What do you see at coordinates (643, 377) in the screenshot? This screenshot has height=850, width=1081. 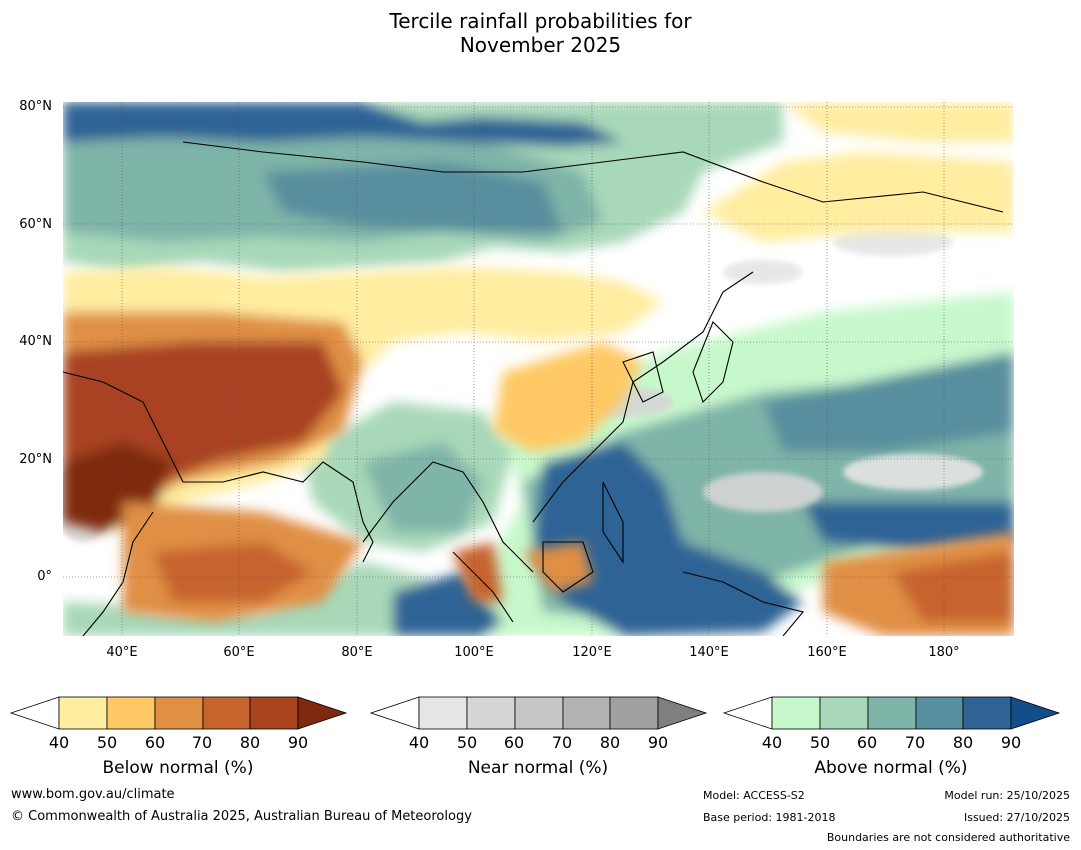 I see `coastline-korea` at bounding box center [643, 377].